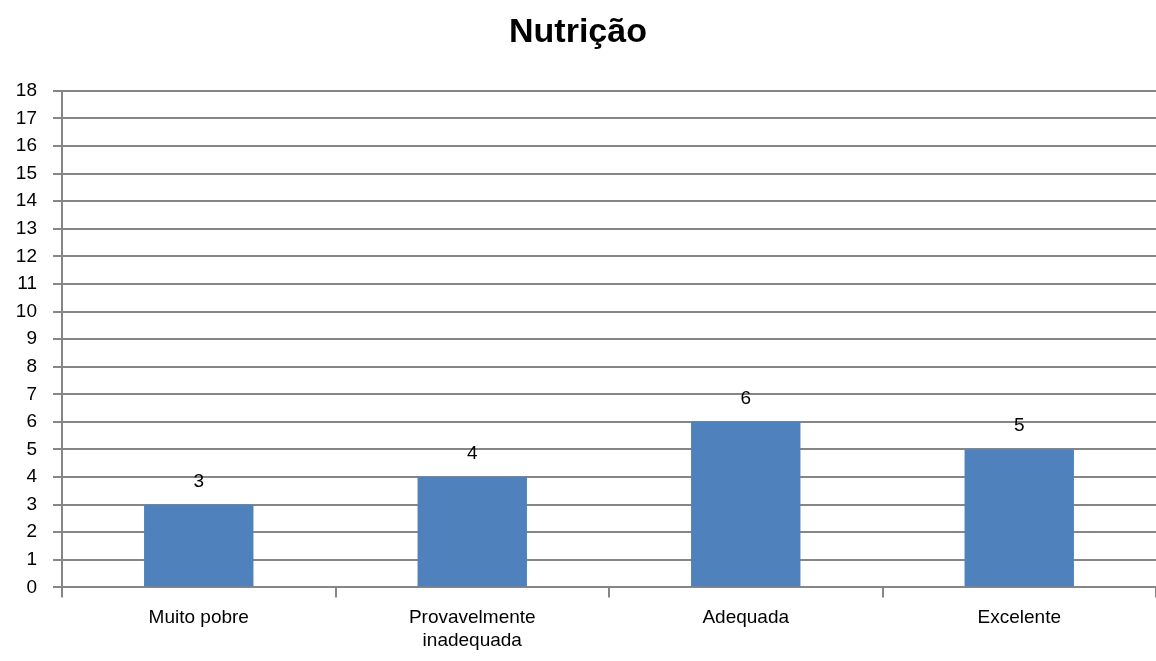  I want to click on x-tick-label: Provavelmente inadequada, so click(472, 628).